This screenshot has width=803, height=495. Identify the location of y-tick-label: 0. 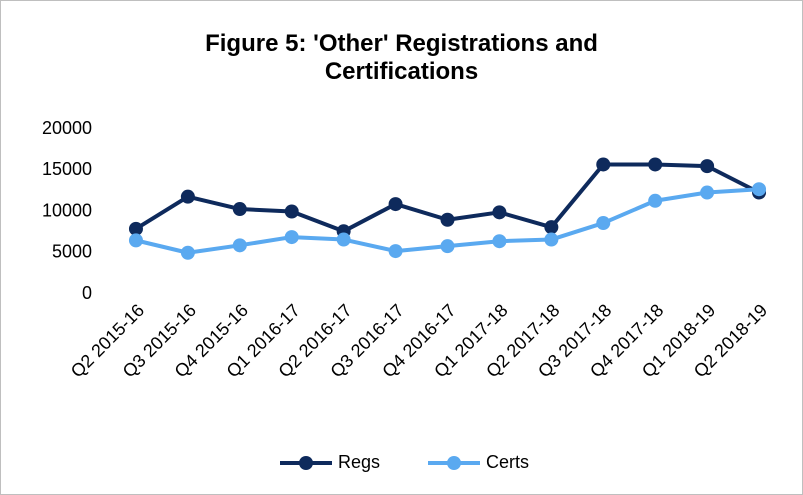
(87, 293).